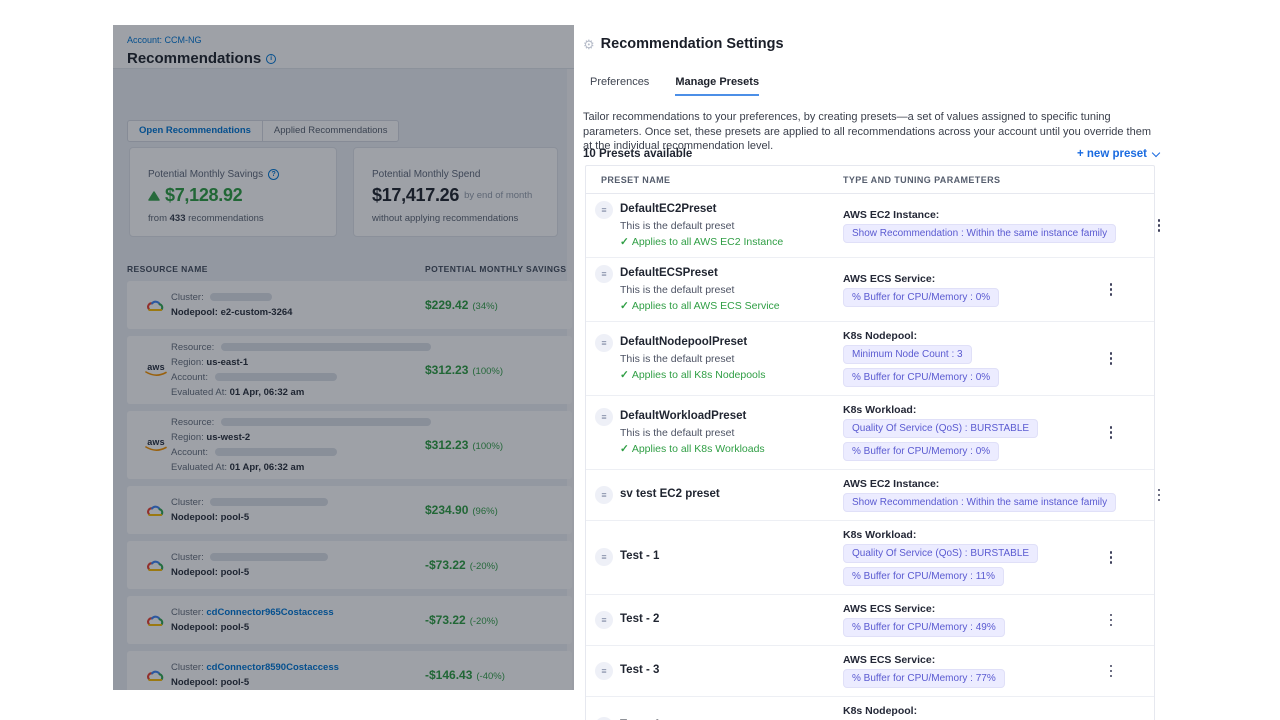 Image resolution: width=1280 pixels, height=720 pixels. Describe the element at coordinates (639, 670) in the screenshot. I see `preset-name-block: Test - 3` at that location.